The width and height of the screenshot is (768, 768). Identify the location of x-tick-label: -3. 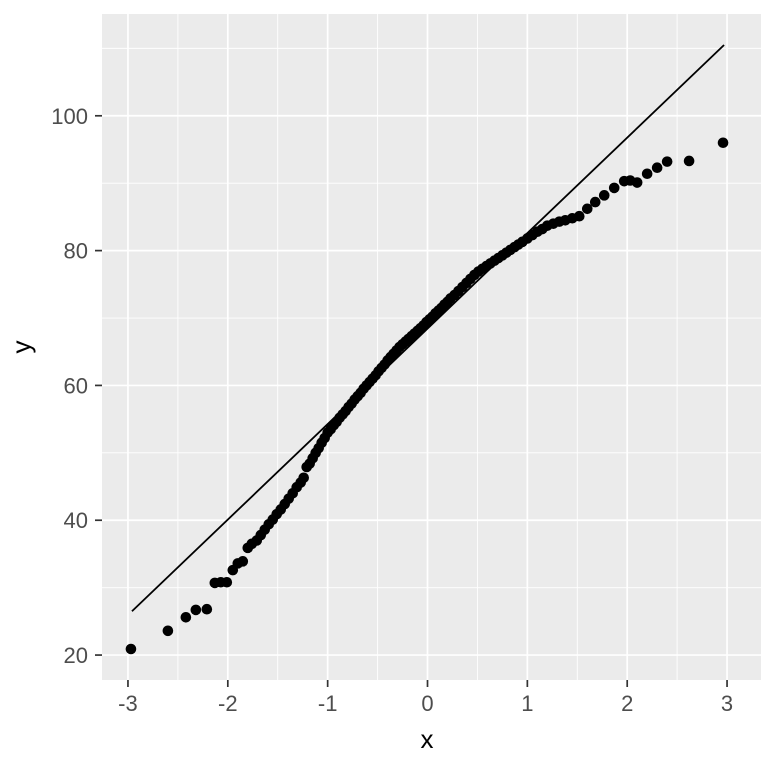
(128, 703).